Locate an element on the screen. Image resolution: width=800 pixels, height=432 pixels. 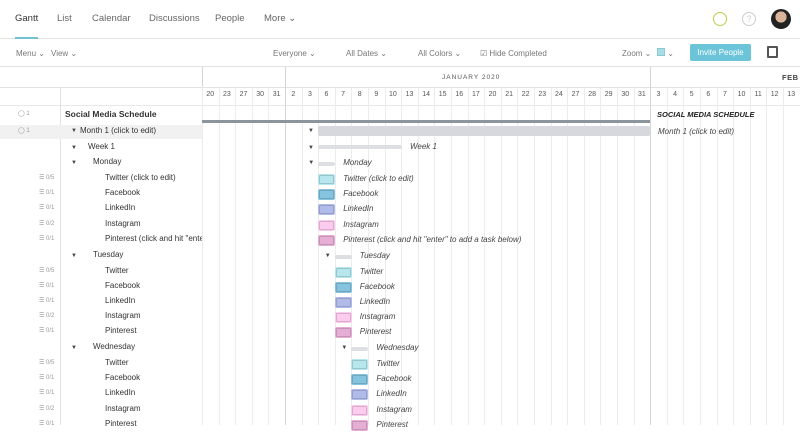
tab-more: More ⌄ is located at coordinates (280, 18).